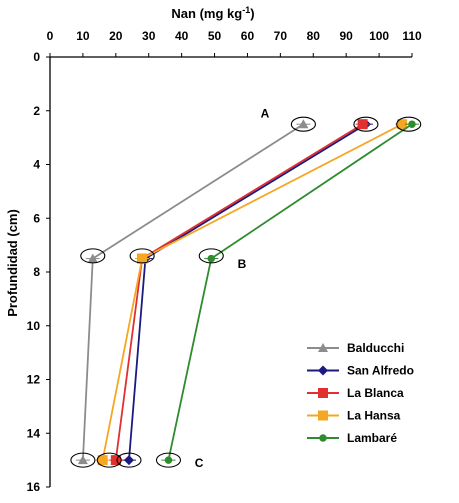 This screenshot has height=503, width=459. Describe the element at coordinates (265, 113) in the screenshot. I see `annotation-label: A` at that location.